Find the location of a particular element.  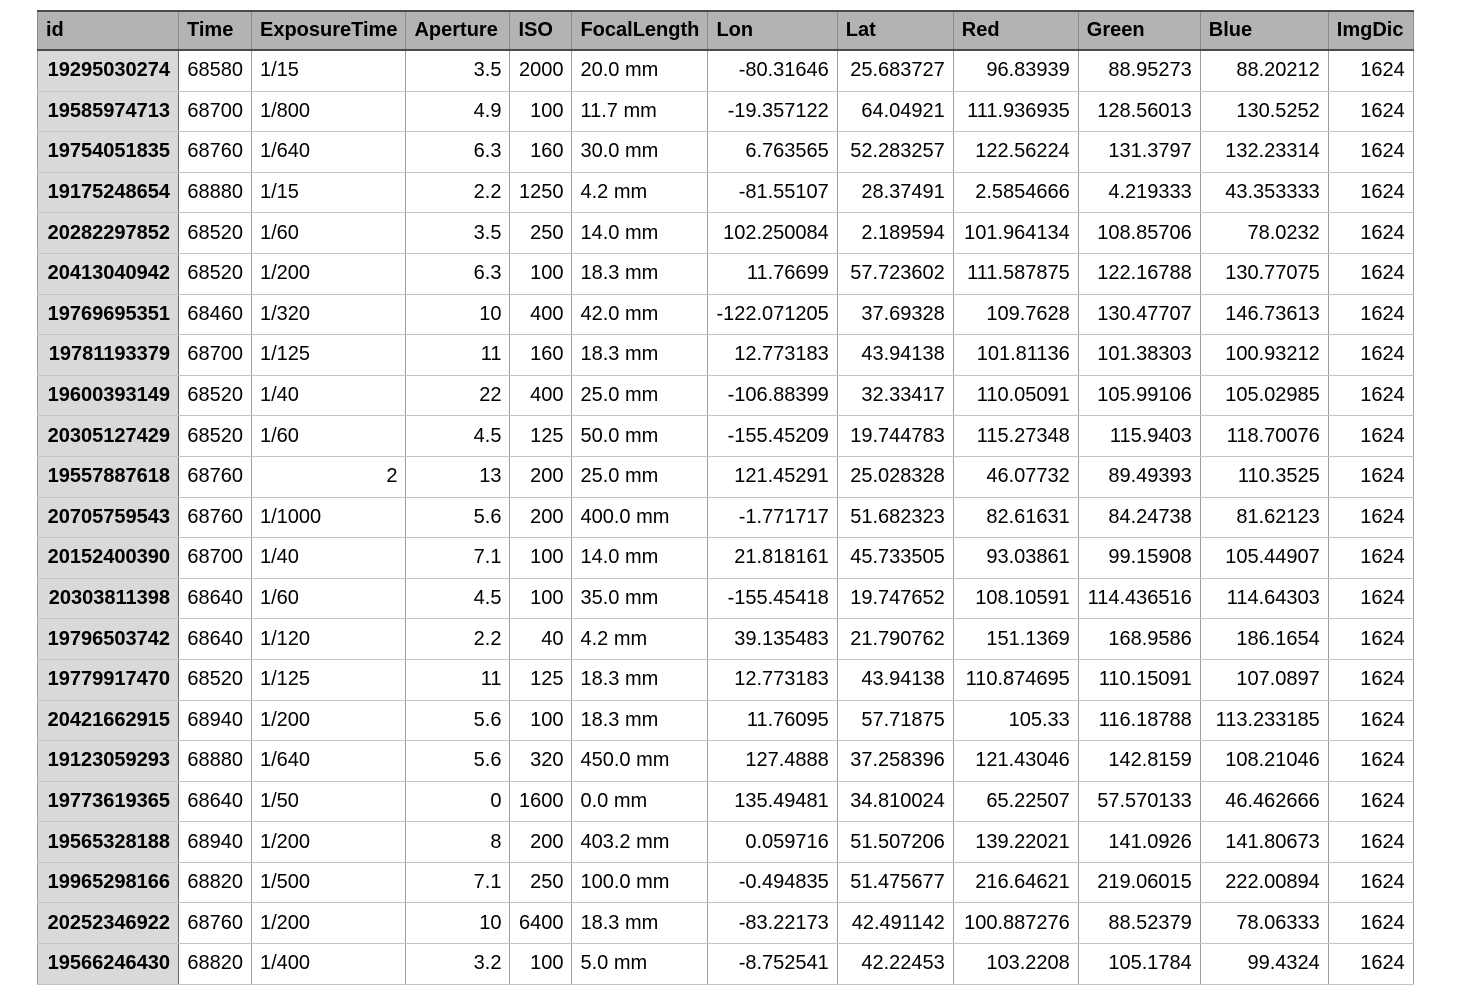

cell-green: 101.38303 is located at coordinates (1139, 355).